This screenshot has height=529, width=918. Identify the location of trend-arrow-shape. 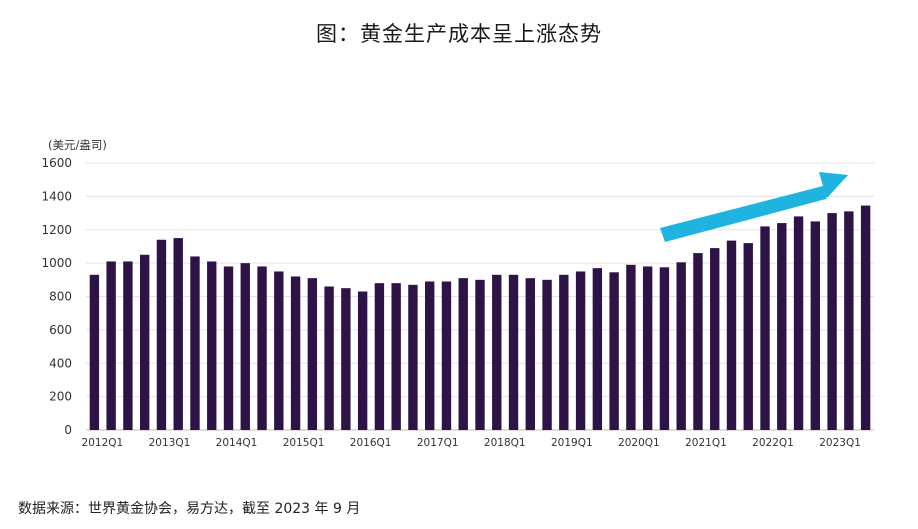
(754, 207).